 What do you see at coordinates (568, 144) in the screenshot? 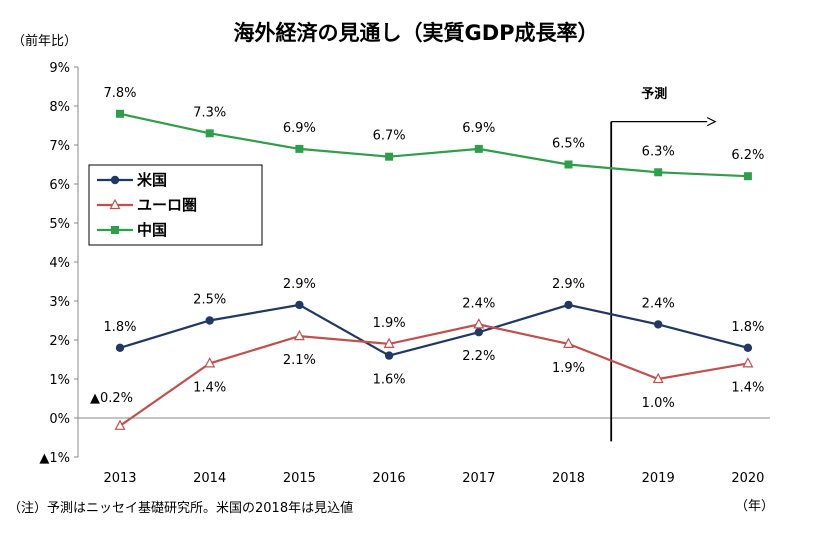
I see `data-label: 6.5%` at bounding box center [568, 144].